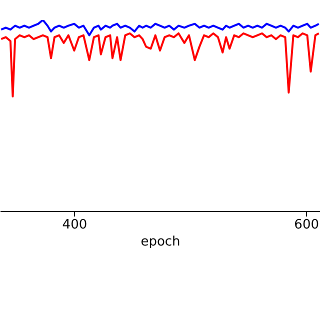 This screenshot has width=320, height=320. Describe the element at coordinates (75, 225) in the screenshot. I see `x-tick-label: 400` at that location.